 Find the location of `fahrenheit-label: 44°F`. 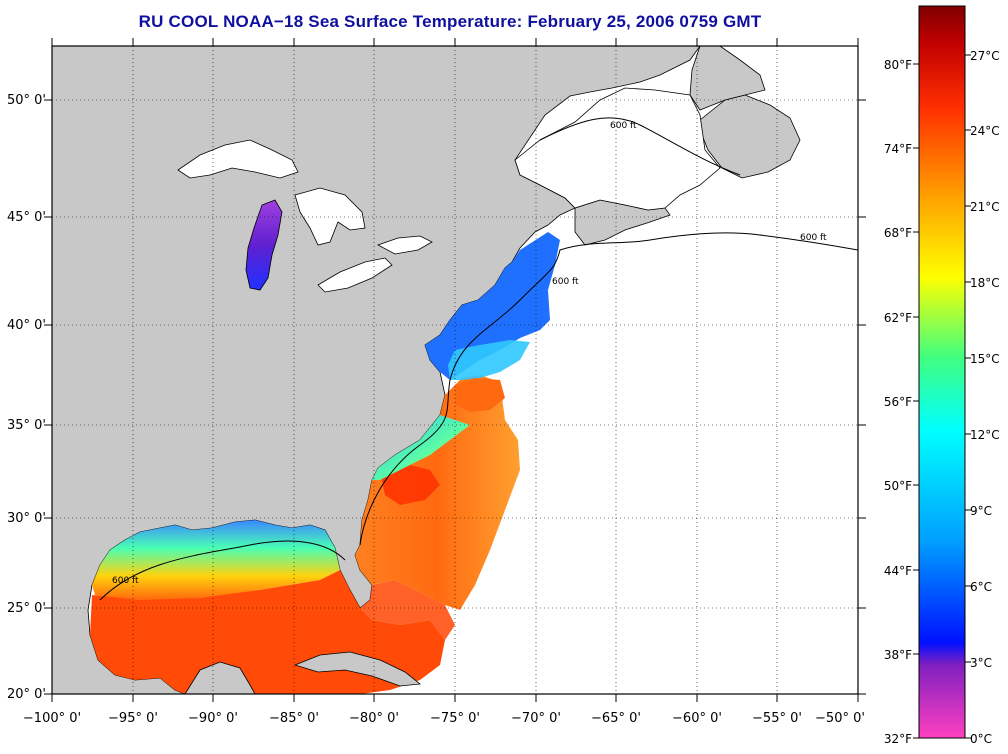

fahrenheit-label: 44°F is located at coordinates (898, 571).